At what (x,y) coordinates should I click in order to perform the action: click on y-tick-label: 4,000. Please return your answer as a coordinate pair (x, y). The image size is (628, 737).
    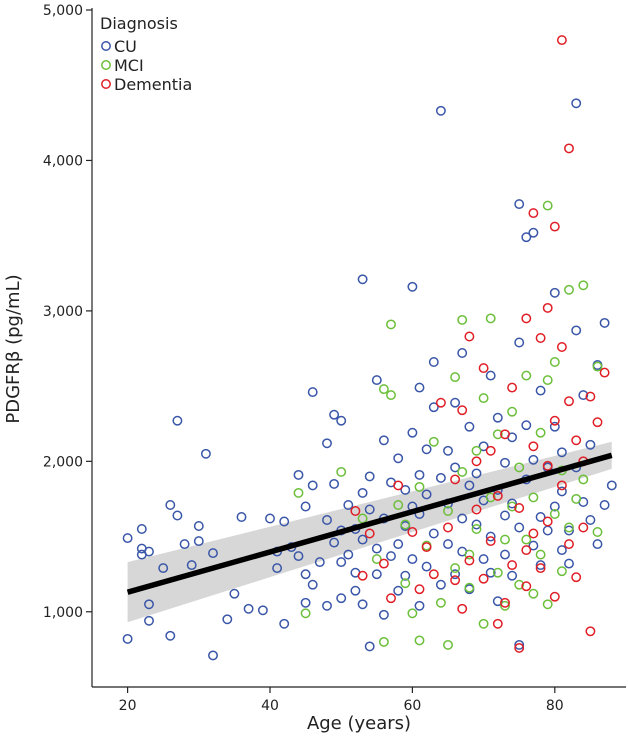
    Looking at the image, I should click on (63, 161).